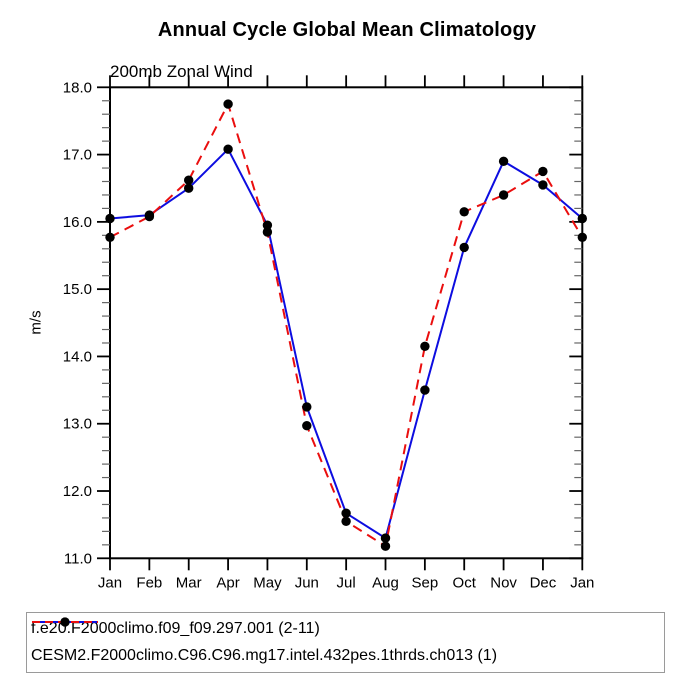 The height and width of the screenshot is (694, 694). Describe the element at coordinates (65, 622) in the screenshot. I see `legend-sample-dashed-line-icon` at that location.